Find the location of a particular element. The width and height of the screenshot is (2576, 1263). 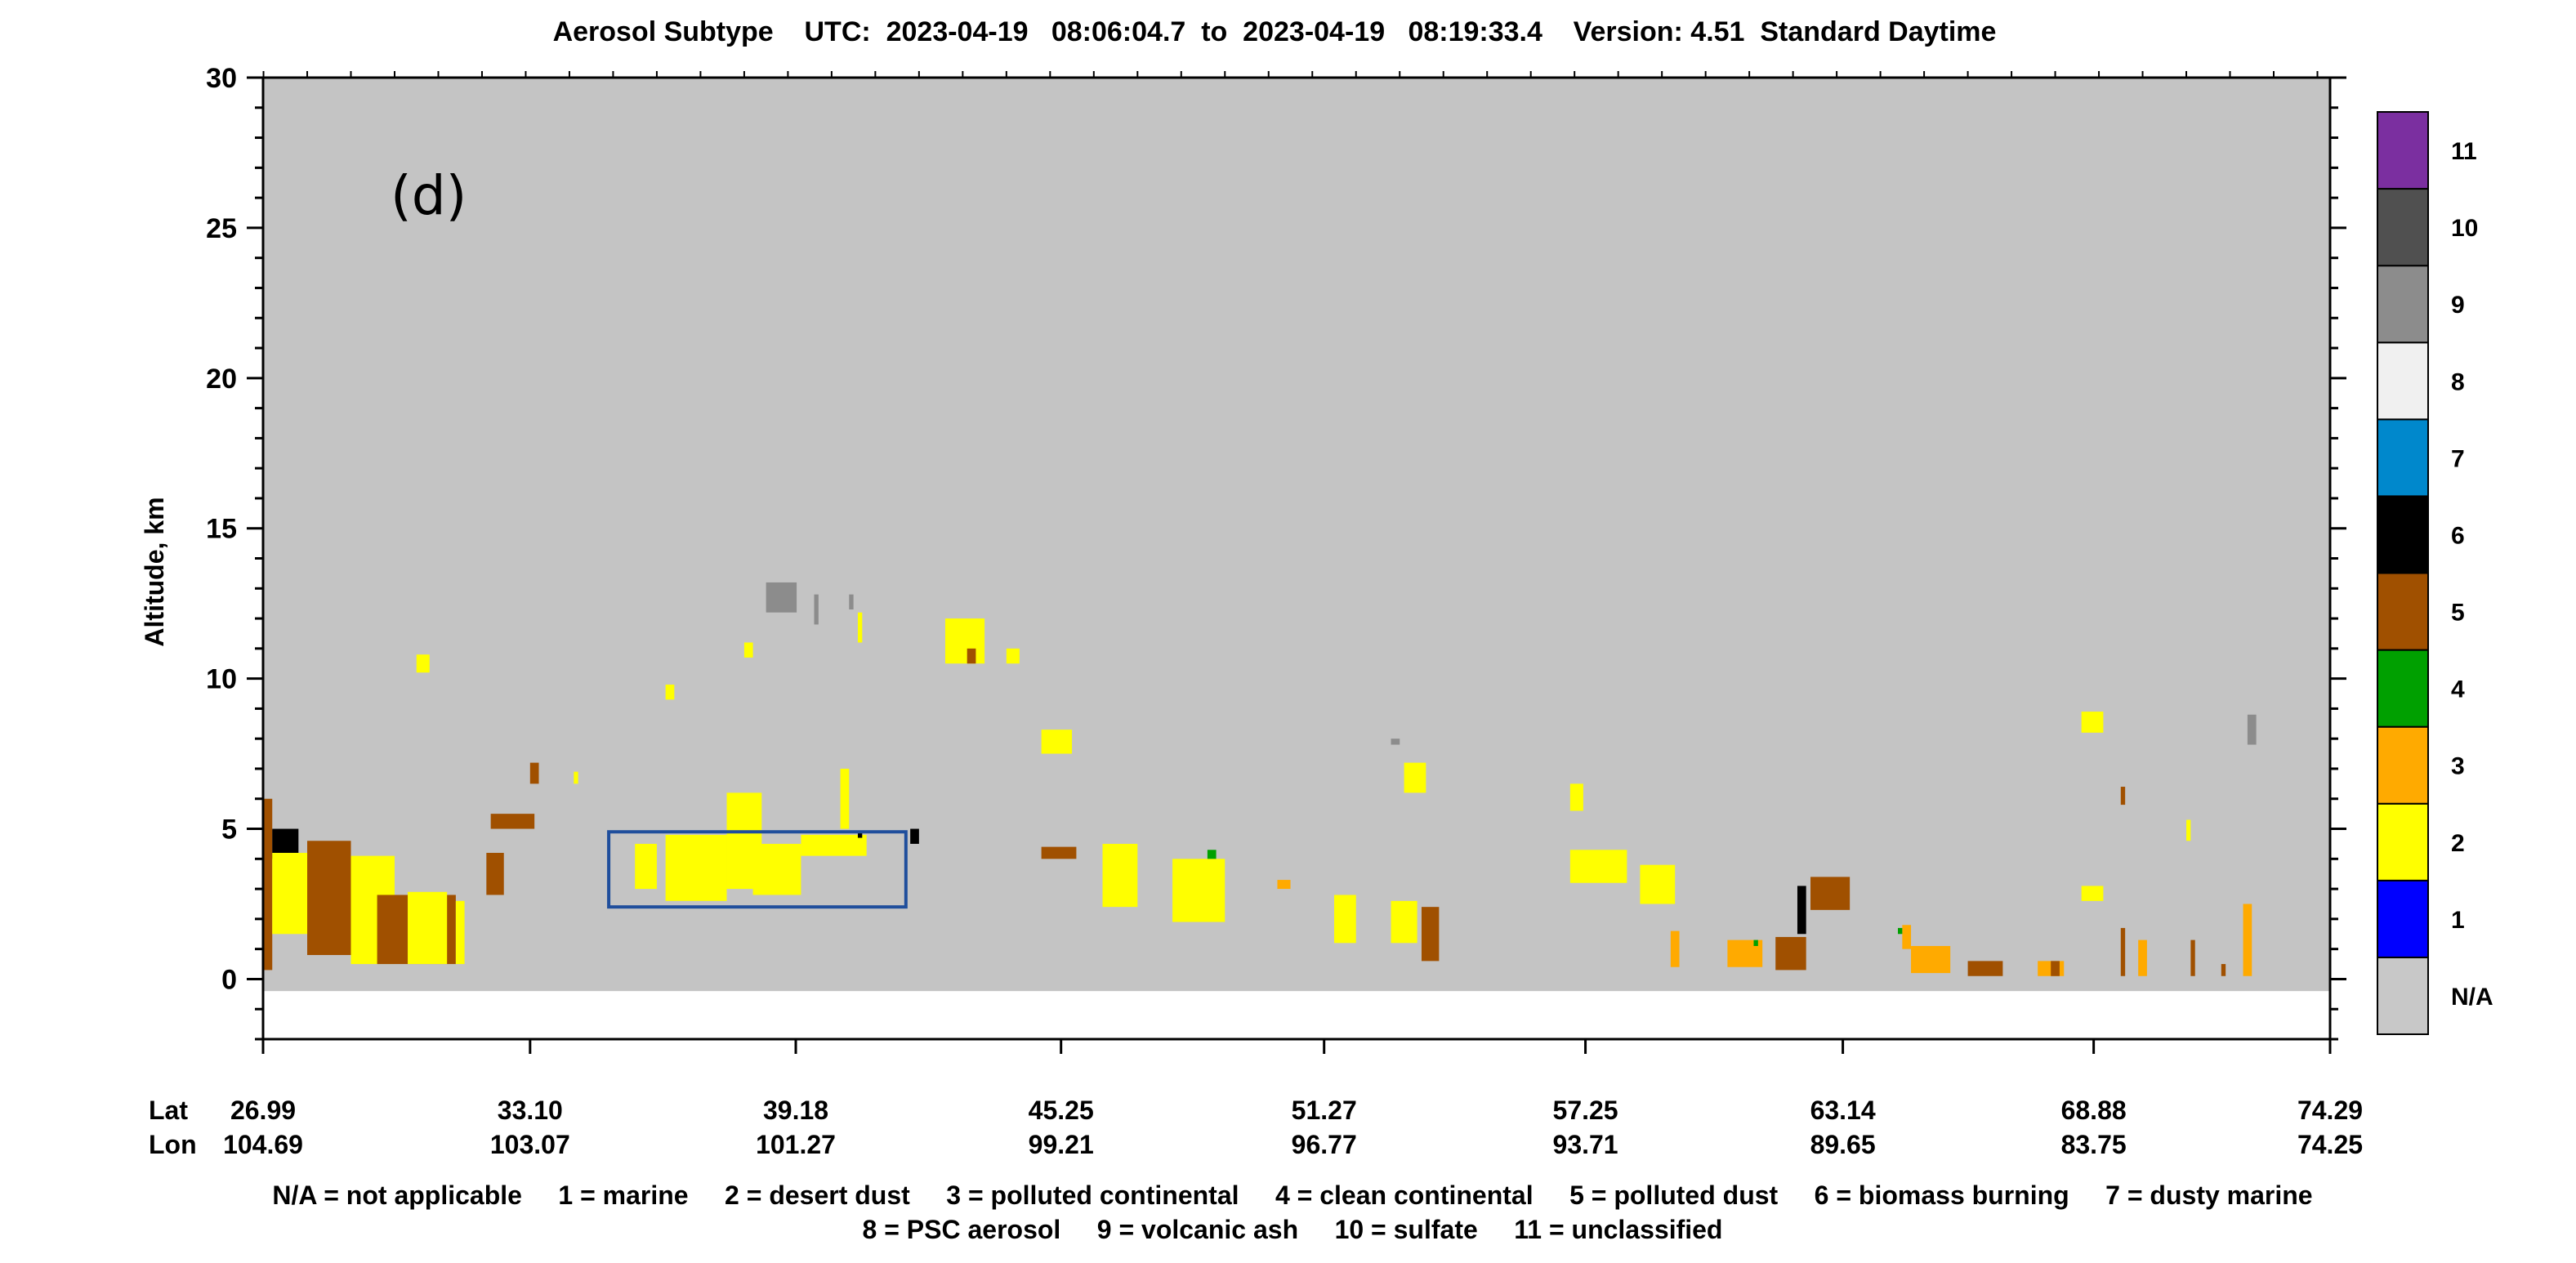

y-tick-label: 10 is located at coordinates (222, 679).